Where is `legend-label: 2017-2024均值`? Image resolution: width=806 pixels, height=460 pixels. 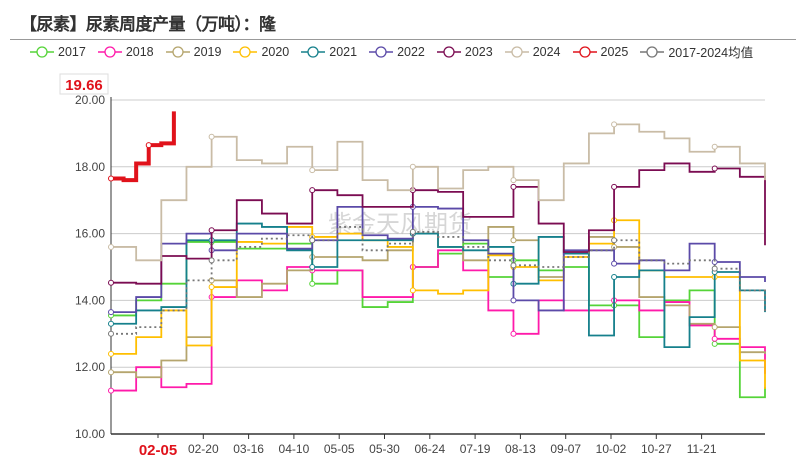 legend-label: 2017-2024均值 is located at coordinates (711, 53).